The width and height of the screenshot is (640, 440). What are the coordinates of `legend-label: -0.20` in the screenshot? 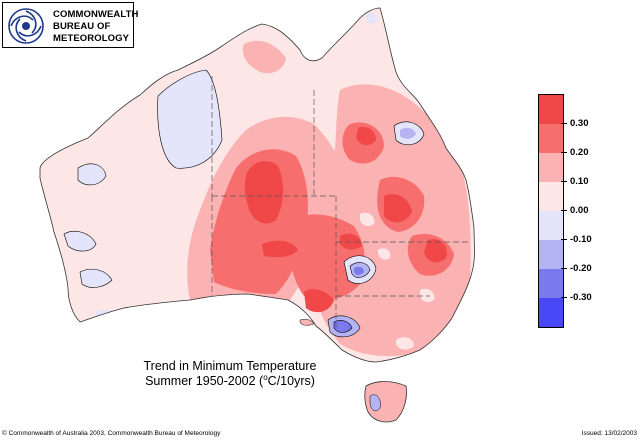 It's located at (581, 268).